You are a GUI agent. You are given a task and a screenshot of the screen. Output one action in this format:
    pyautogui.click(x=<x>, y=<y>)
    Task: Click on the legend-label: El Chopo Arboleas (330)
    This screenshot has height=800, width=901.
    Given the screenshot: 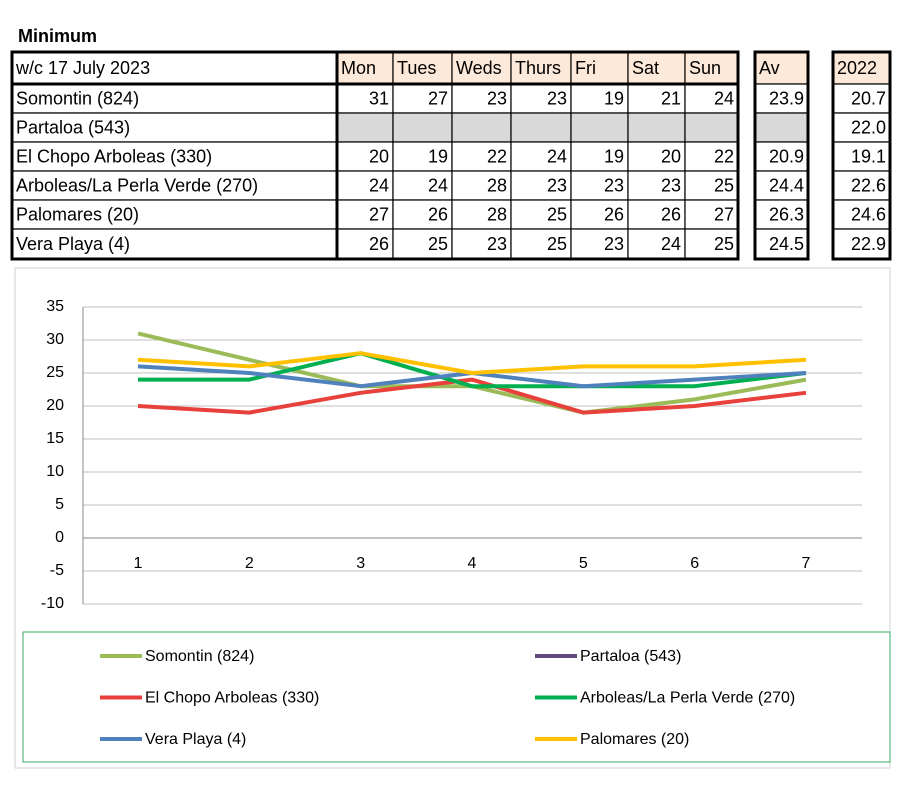 What is the action you would take?
    pyautogui.click(x=232, y=698)
    